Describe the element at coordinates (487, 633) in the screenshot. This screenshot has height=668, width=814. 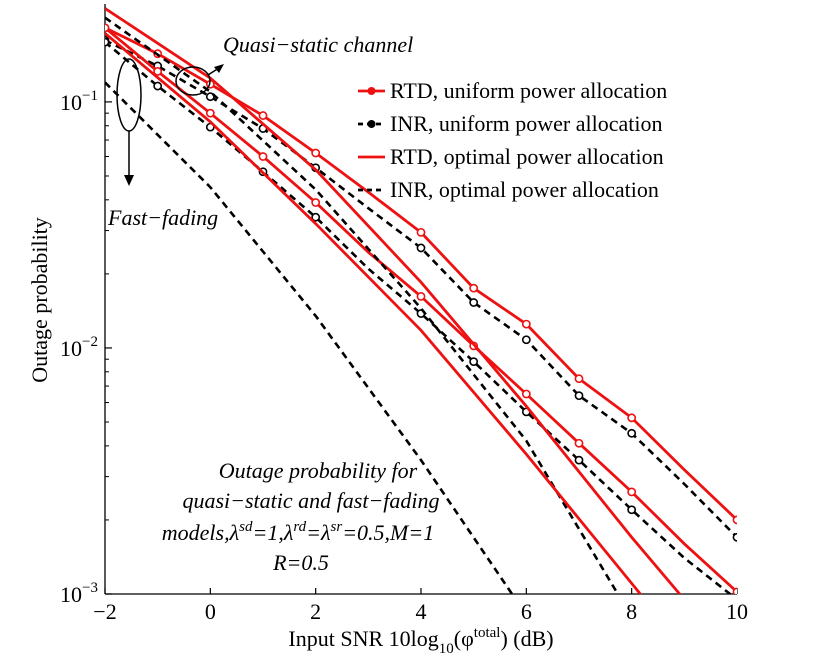
I see `x-label-sup: total` at that location.